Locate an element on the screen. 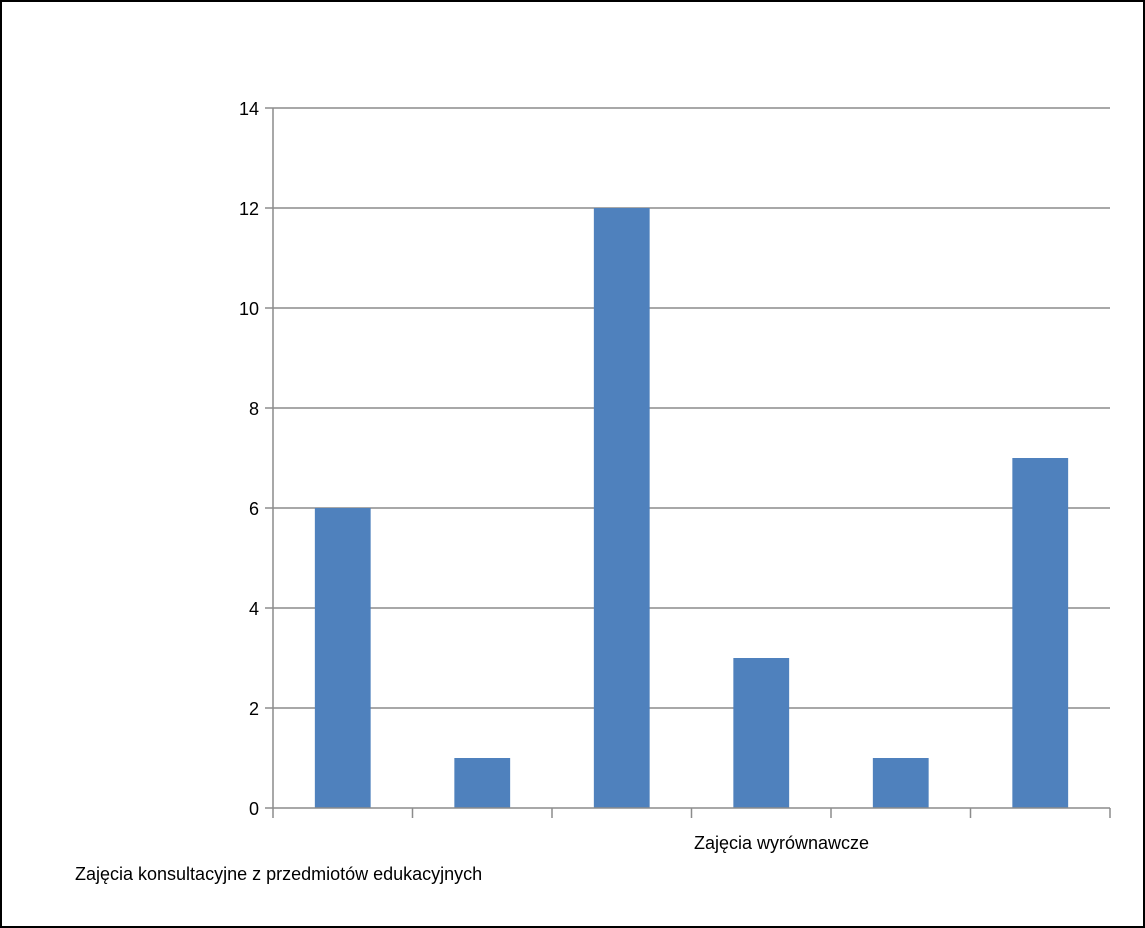  y-tick-label-6: 12 is located at coordinates (249, 209).